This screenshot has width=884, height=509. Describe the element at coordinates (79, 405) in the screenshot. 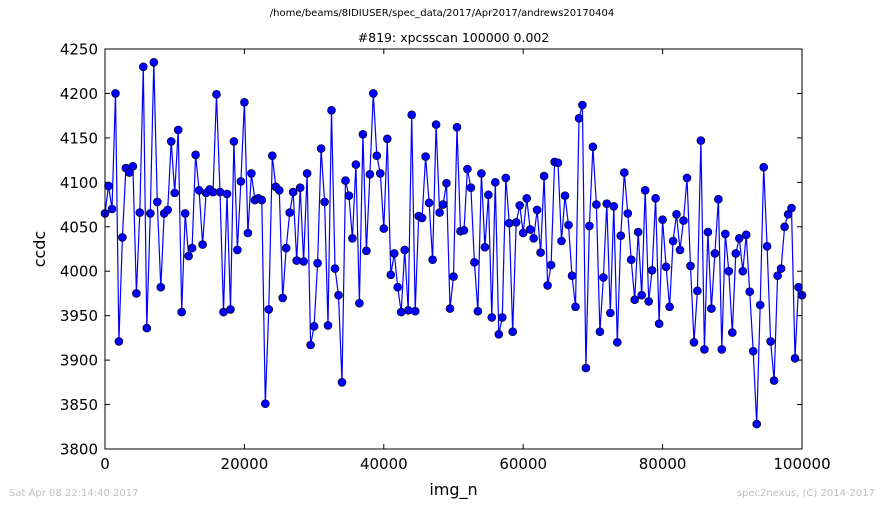

I see `y-tick-label: 3850` at that location.